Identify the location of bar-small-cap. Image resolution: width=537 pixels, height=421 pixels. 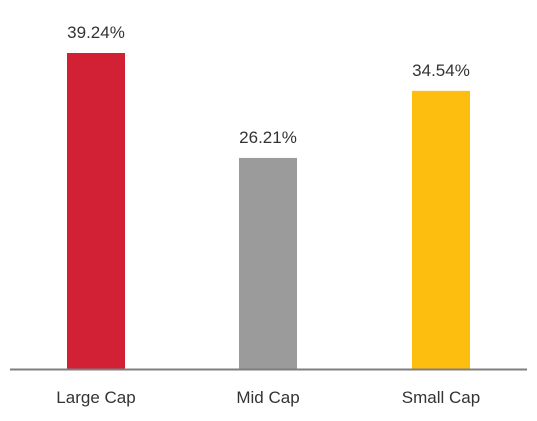
(441, 230).